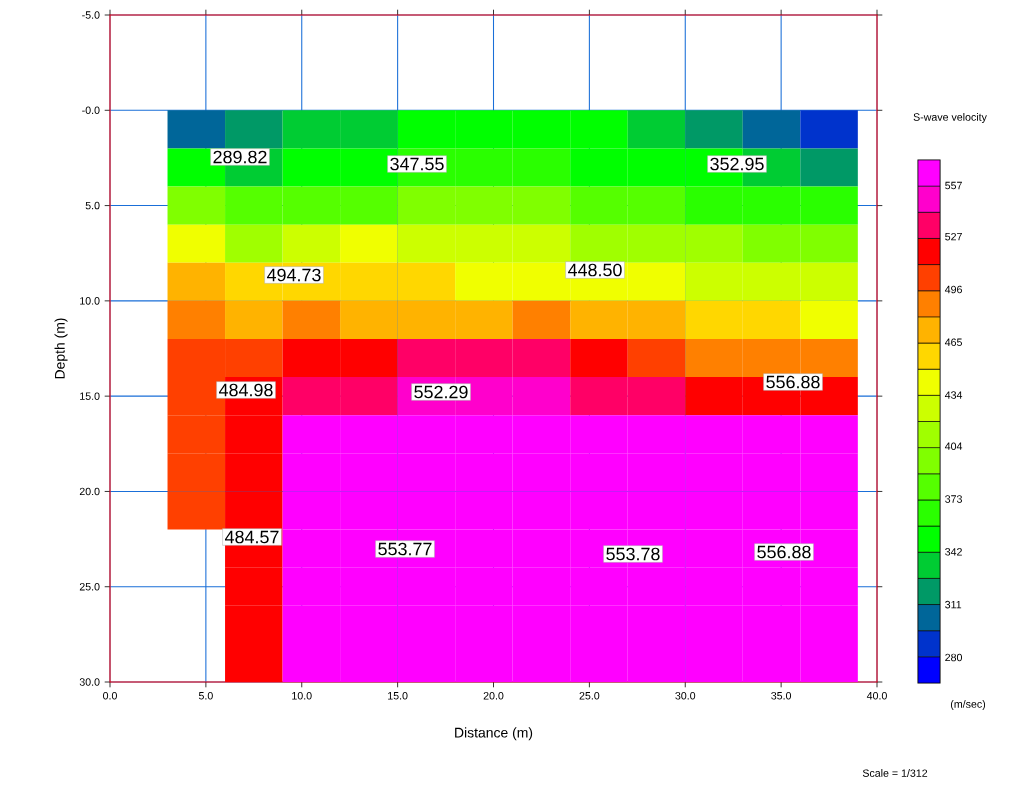 The height and width of the screenshot is (787, 1009). I want to click on x-tick-label: 5.0, so click(205, 696).